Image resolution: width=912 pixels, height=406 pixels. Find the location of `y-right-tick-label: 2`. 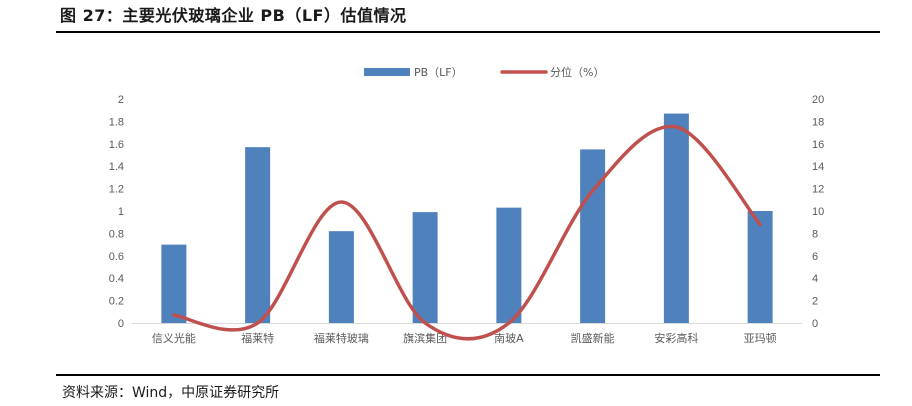

y-right-tick-label: 2 is located at coordinates (815, 302).